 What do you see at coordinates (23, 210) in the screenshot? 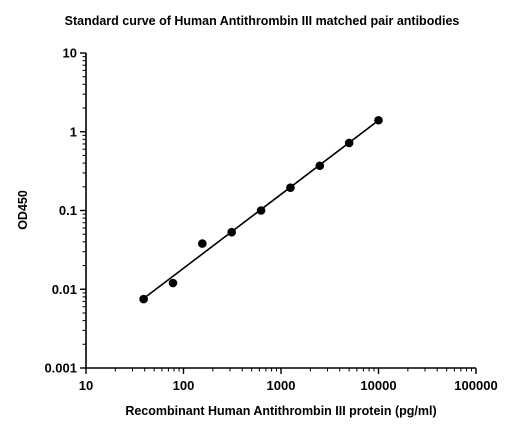
I see `y-axis-label: OD450` at bounding box center [23, 210].